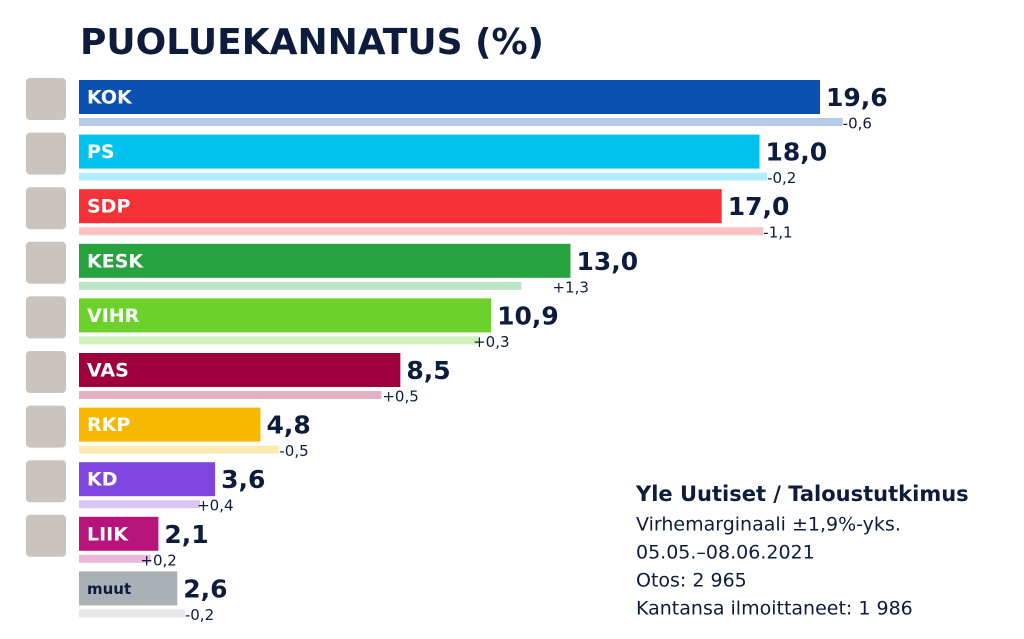 Image resolution: width=1024 pixels, height=639 pixels. I want to click on category-label: KD, so click(102, 480).